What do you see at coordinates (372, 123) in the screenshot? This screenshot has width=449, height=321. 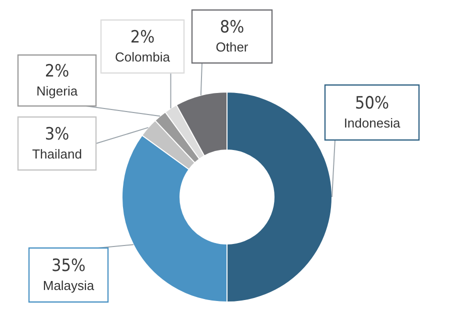 I see `slice-label: Indonesia` at bounding box center [372, 123].